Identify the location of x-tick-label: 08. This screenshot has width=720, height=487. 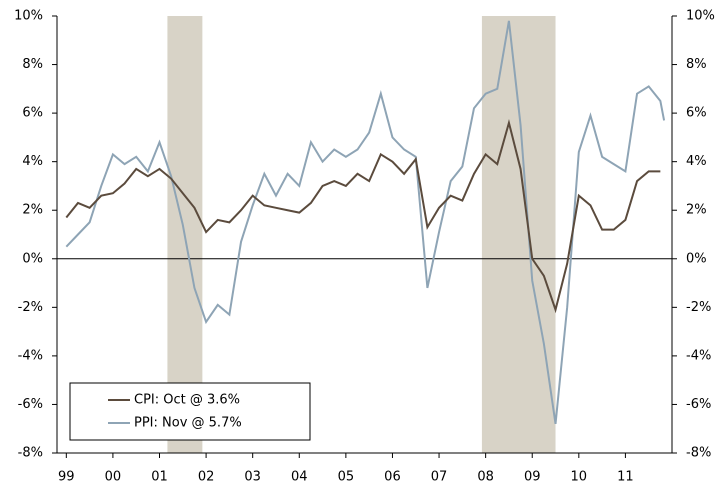
(485, 477).